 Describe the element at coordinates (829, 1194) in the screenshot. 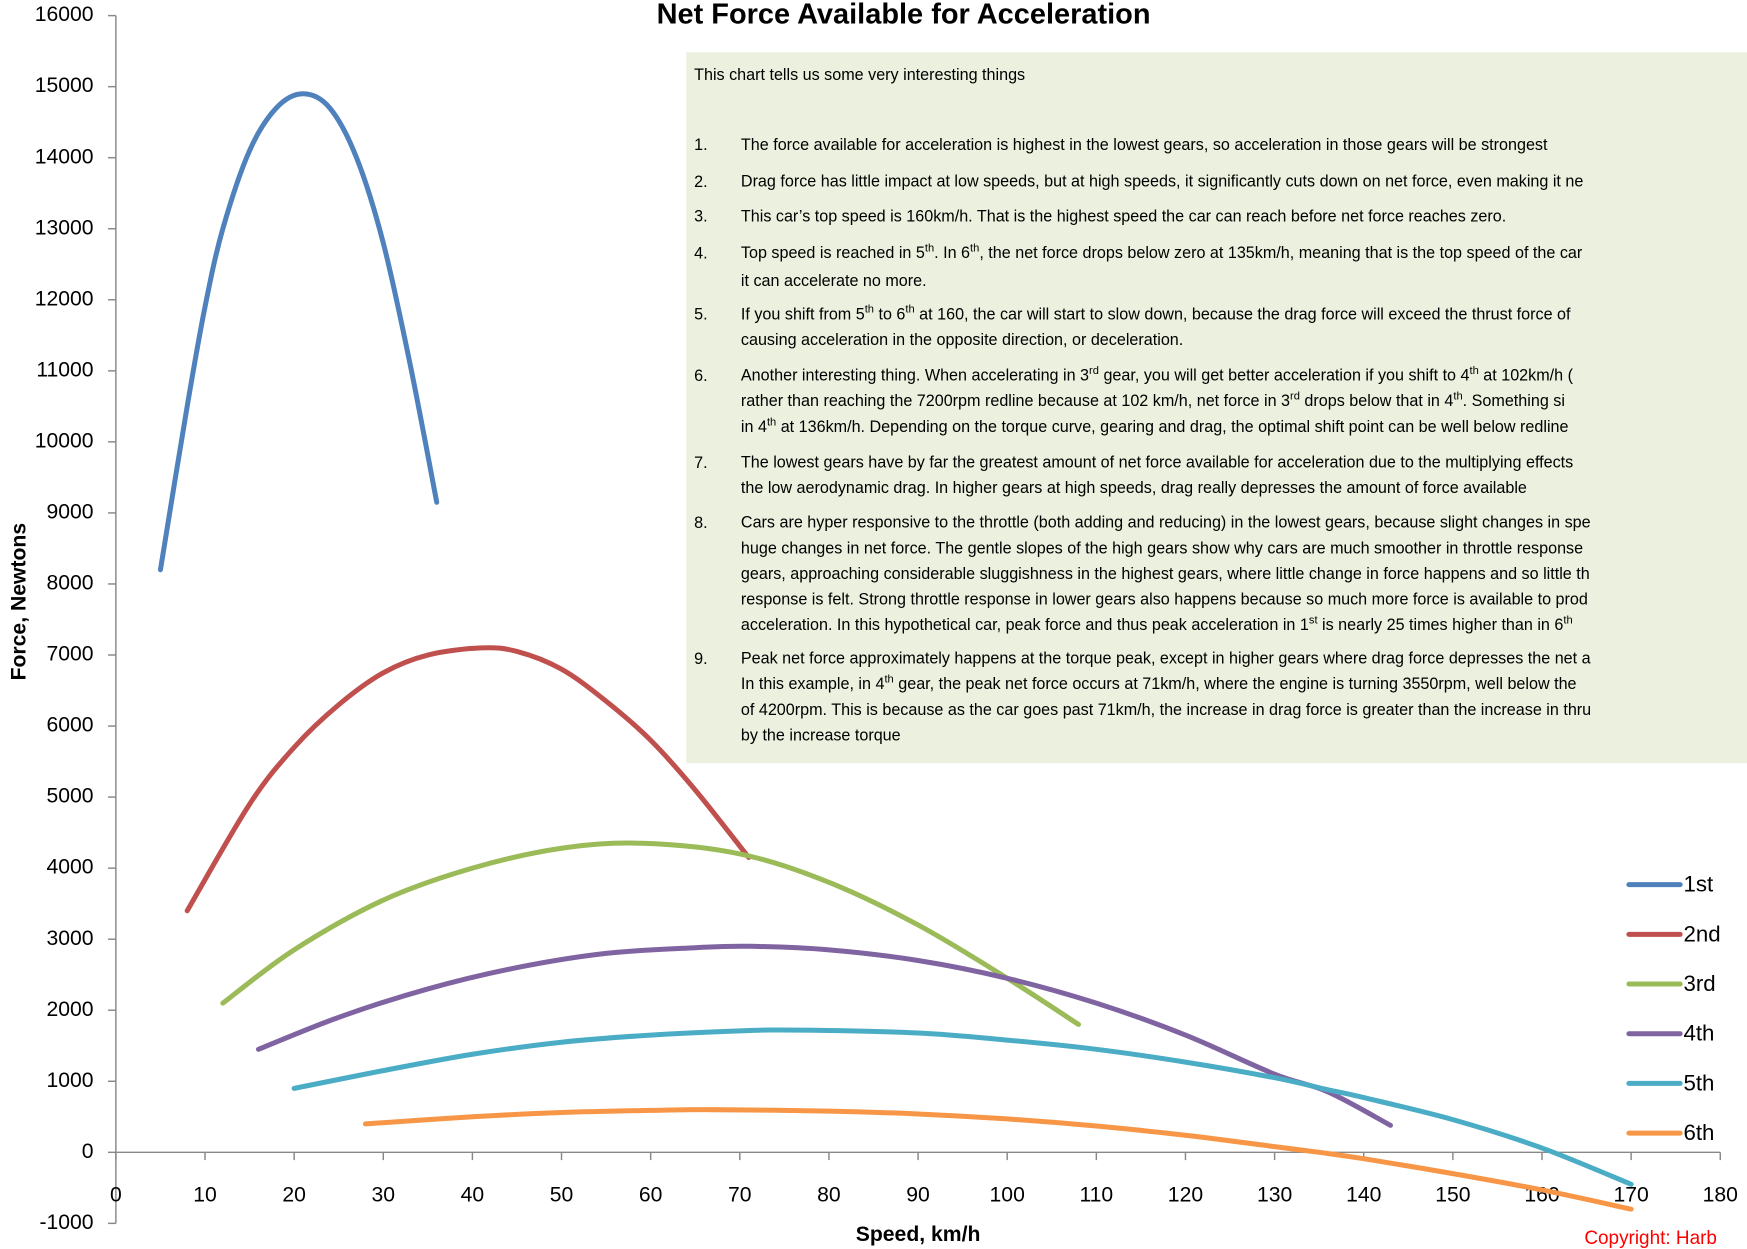

I see `x-tick-label: 80` at that location.